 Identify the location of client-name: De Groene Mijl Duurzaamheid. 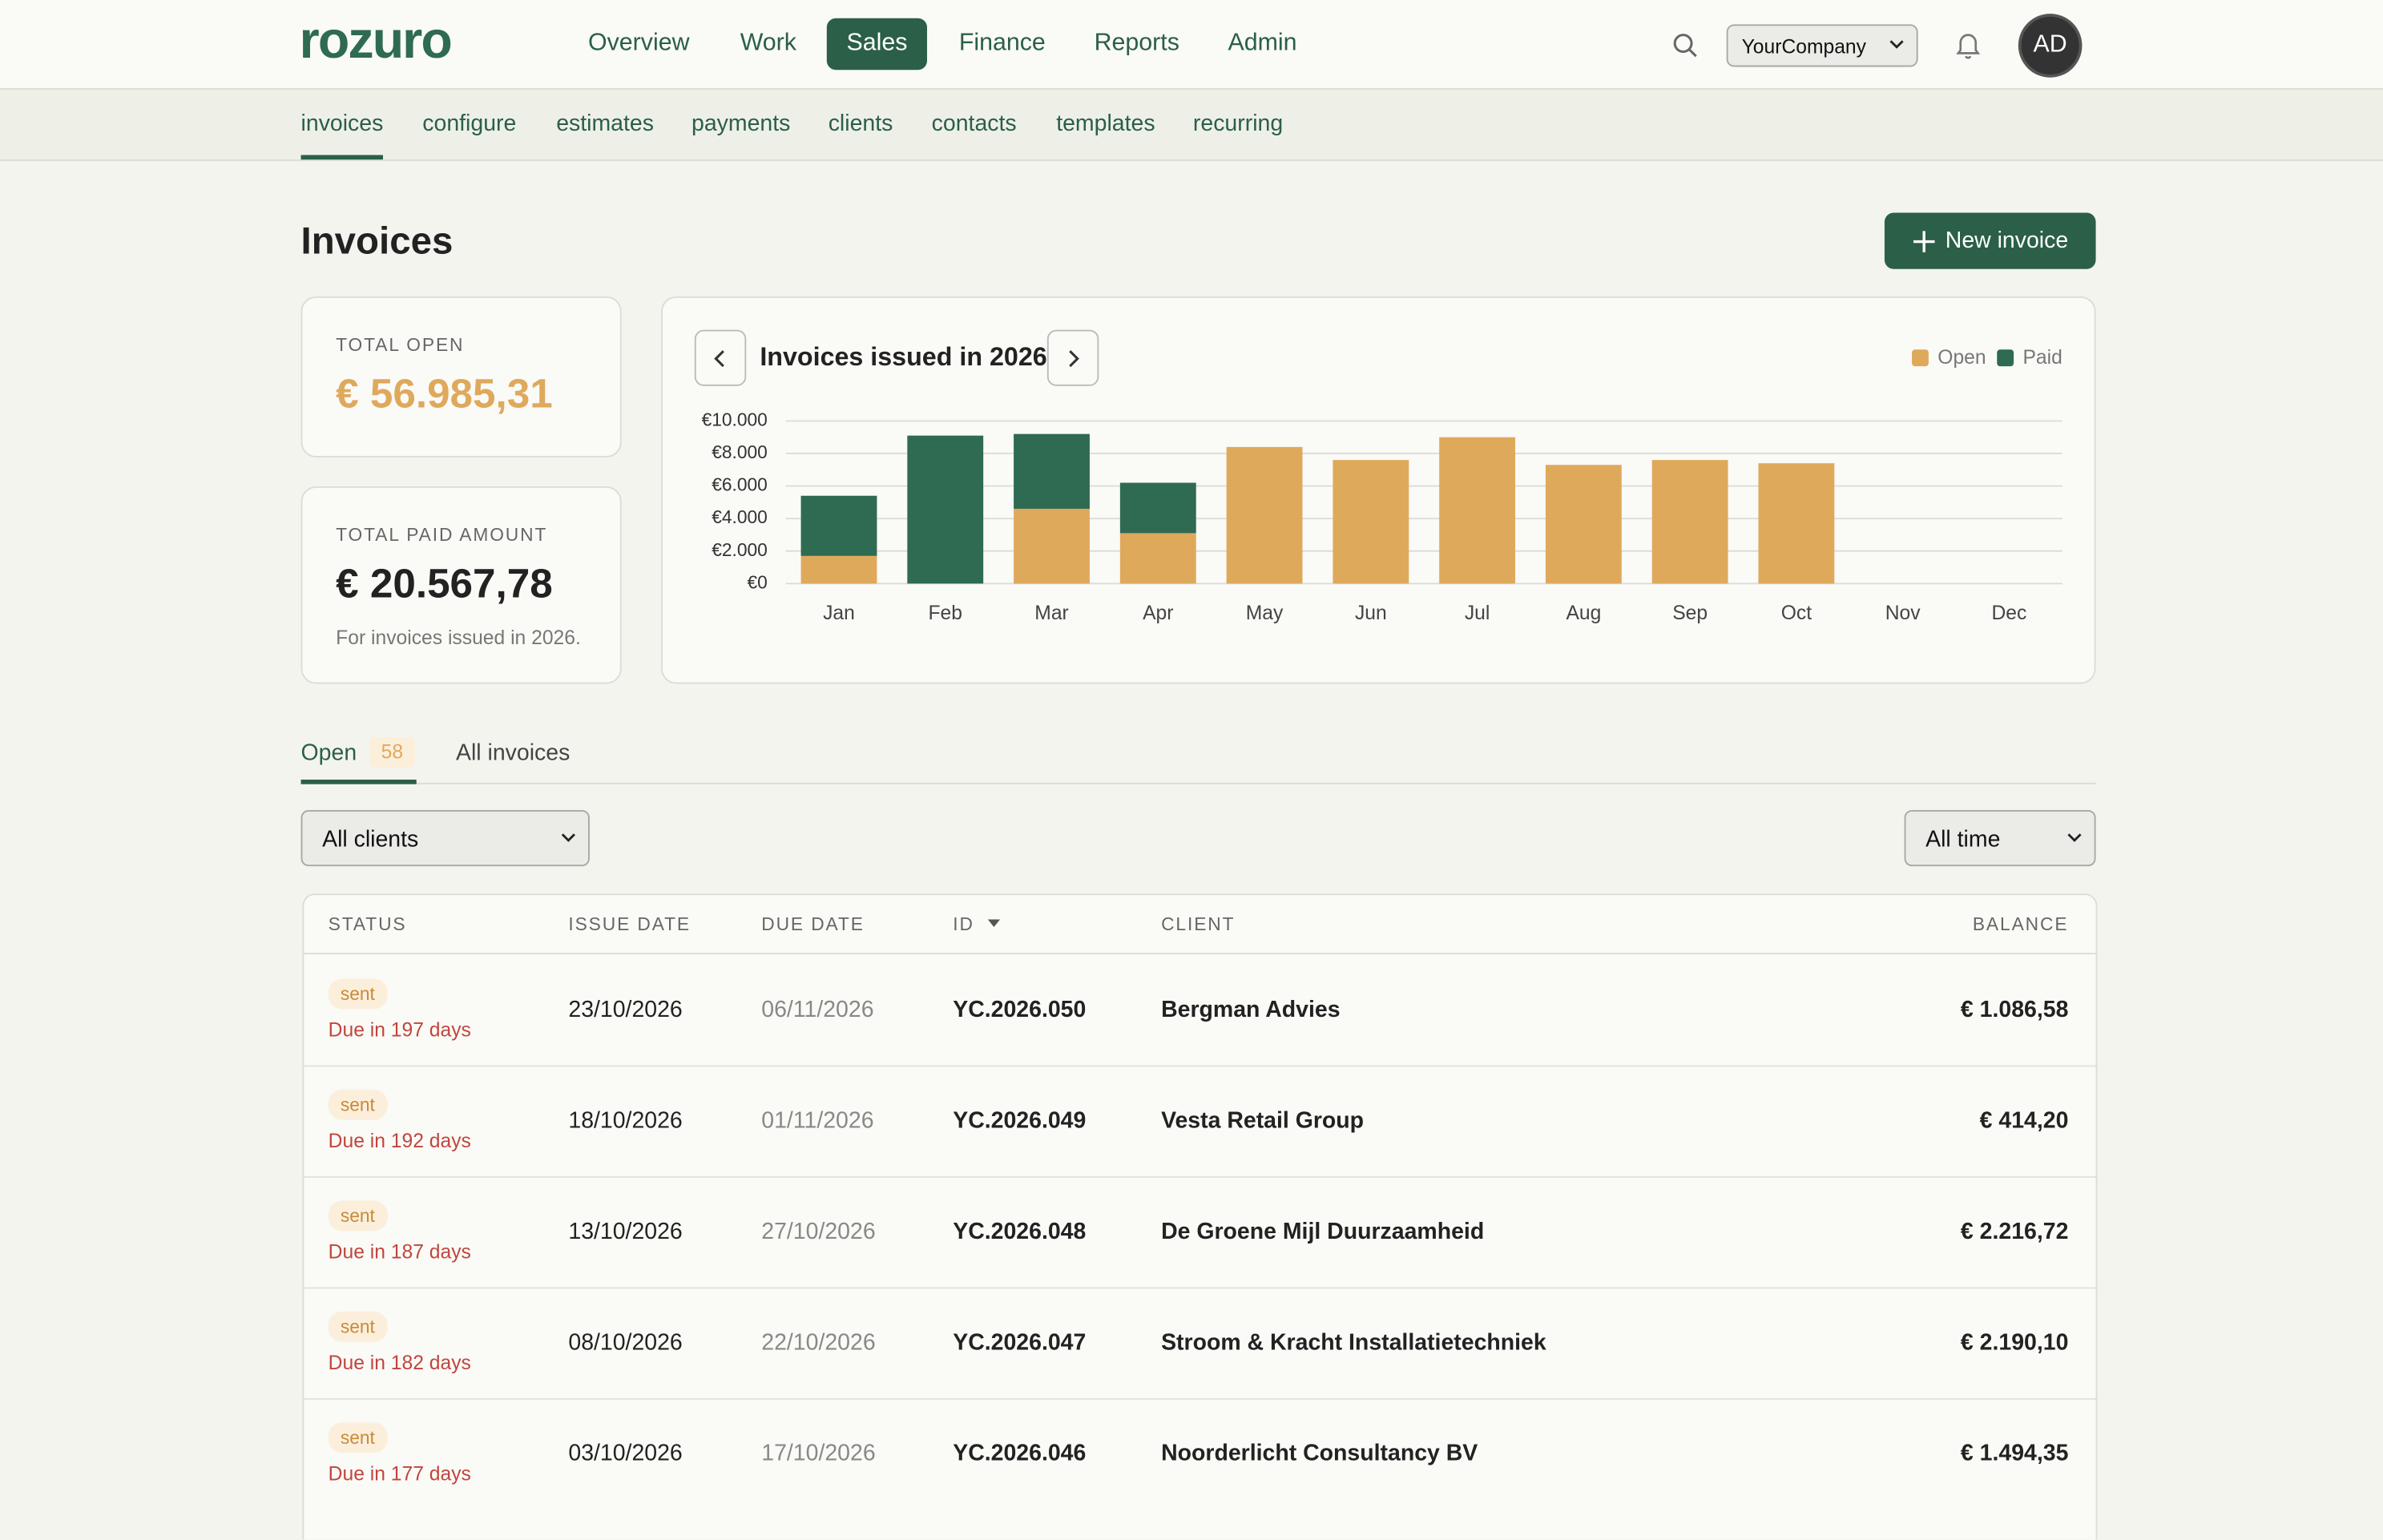
(1323, 1232).